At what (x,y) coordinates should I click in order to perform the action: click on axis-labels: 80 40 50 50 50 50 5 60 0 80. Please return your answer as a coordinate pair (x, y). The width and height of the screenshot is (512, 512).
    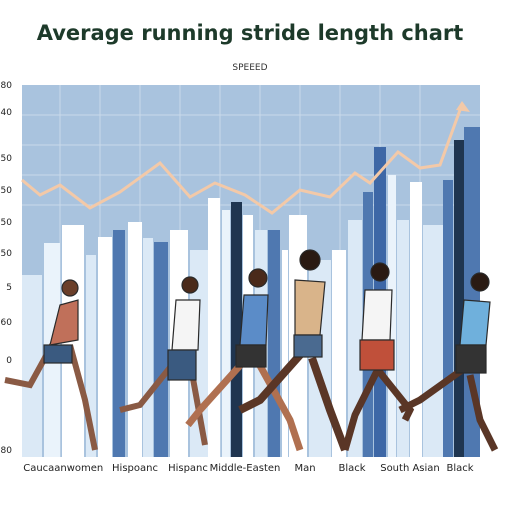
    Looking at the image, I should click on (7, 268).